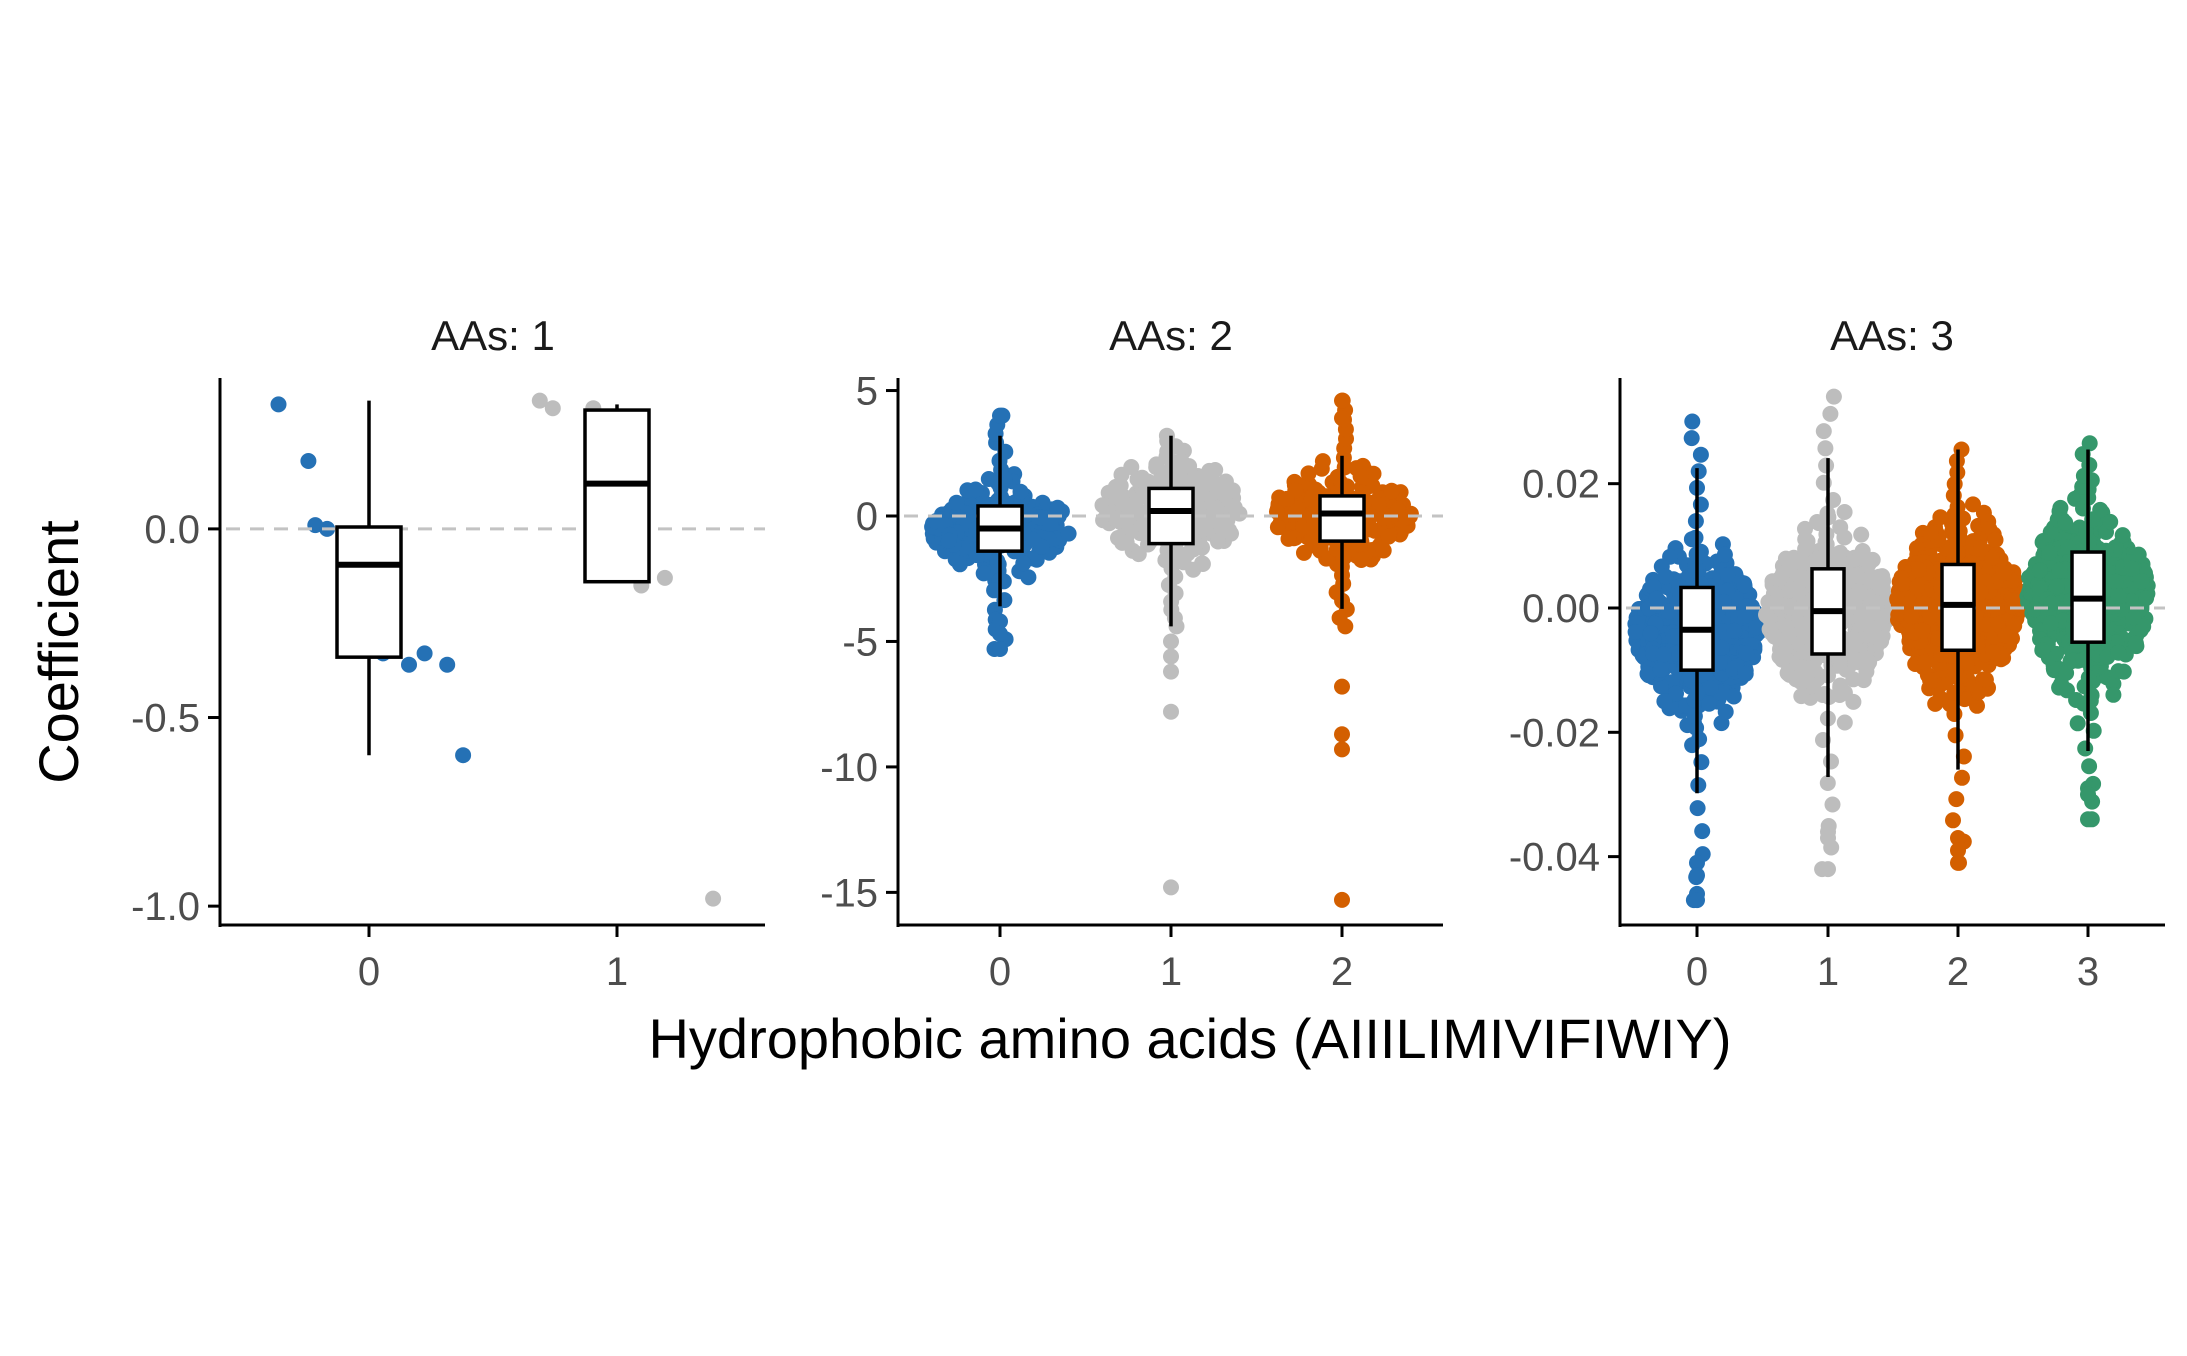  Describe the element at coordinates (1892, 335) in the screenshot. I see `panel-title: AAs: 3` at that location.